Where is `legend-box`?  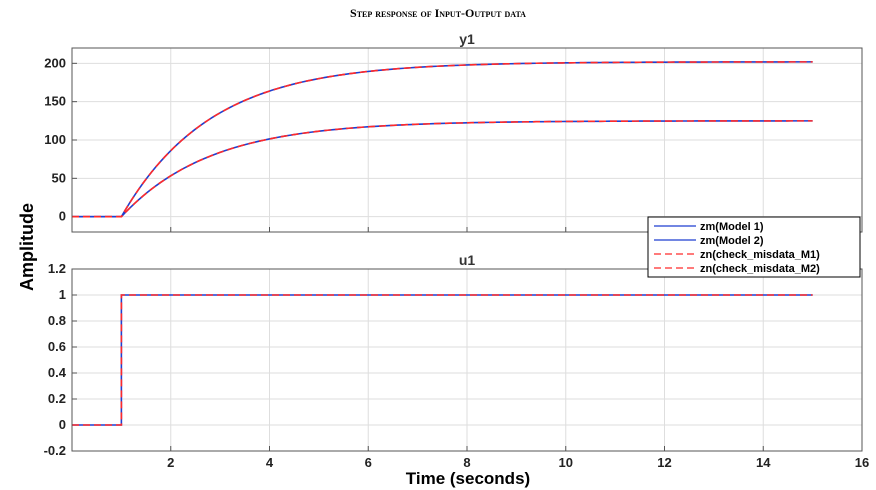 legend-box is located at coordinates (754, 247).